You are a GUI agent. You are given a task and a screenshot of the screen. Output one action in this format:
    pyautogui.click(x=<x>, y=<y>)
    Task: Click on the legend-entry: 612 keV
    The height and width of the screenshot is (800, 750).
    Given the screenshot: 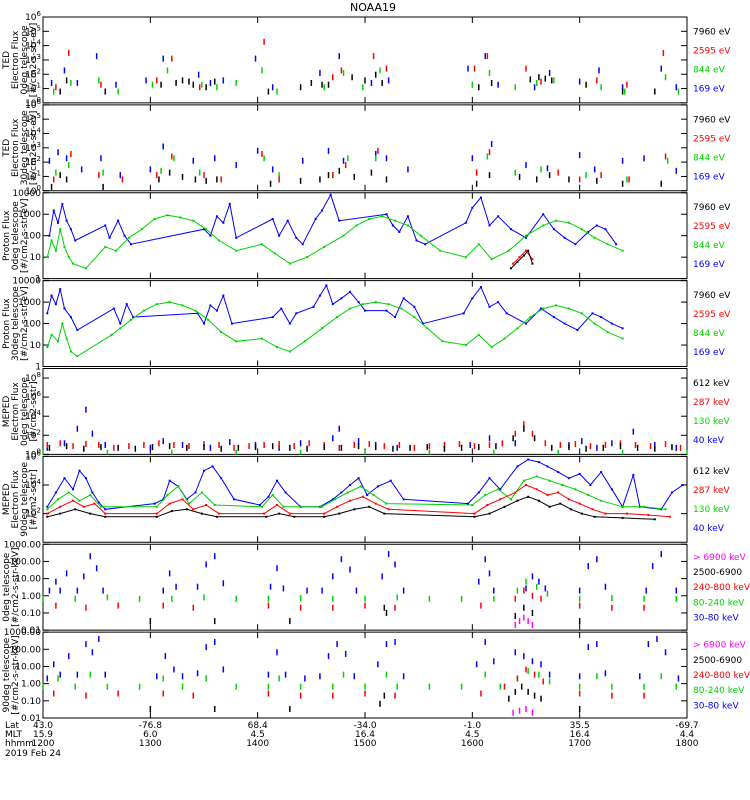 What is the action you would take?
    pyautogui.click(x=711, y=384)
    